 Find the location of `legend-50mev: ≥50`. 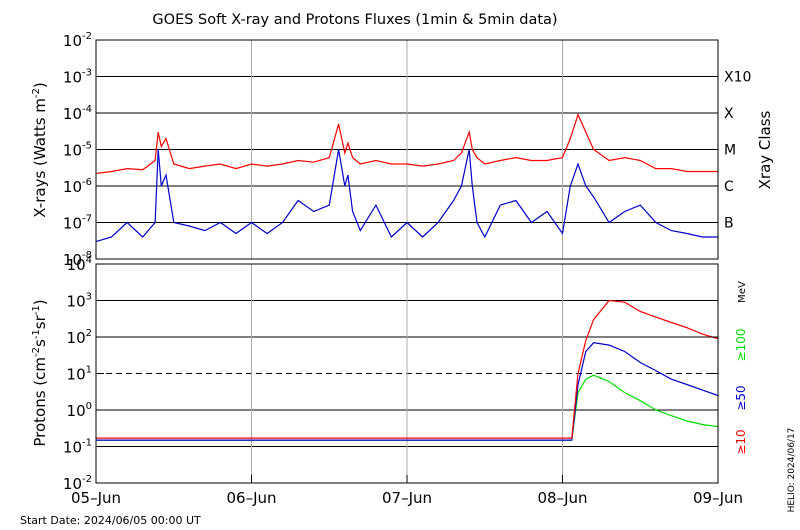

legend-50mev: ≥50 is located at coordinates (741, 397).